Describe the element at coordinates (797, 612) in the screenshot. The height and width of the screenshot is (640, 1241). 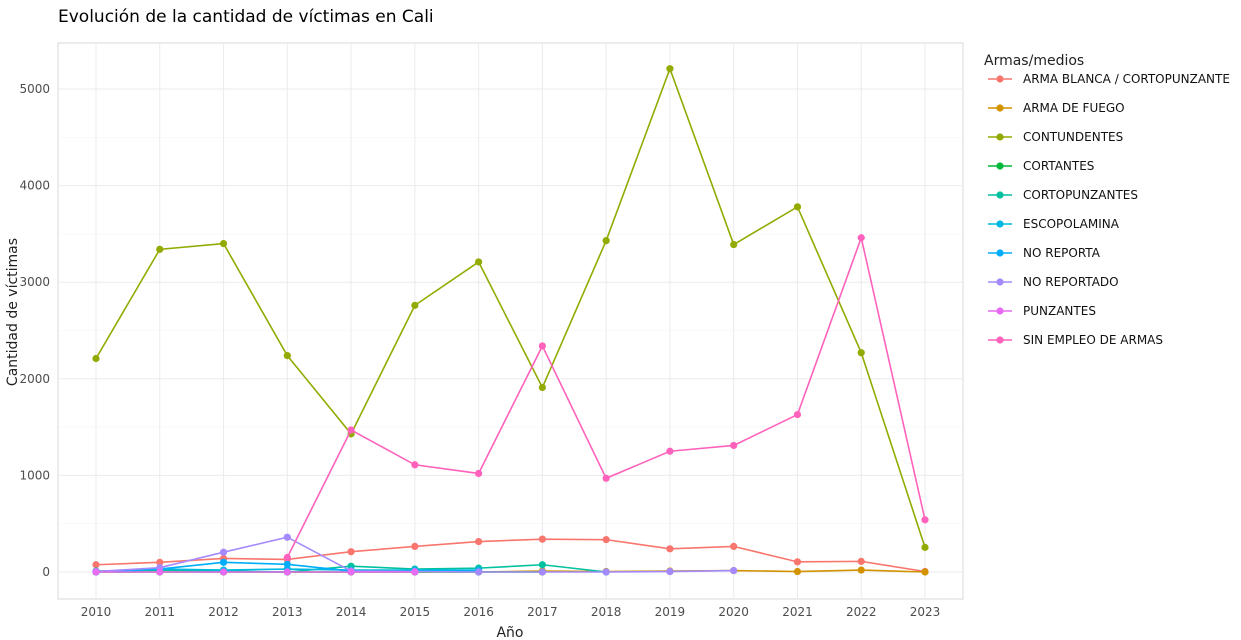
I see `x-tick-label: 2021` at that location.